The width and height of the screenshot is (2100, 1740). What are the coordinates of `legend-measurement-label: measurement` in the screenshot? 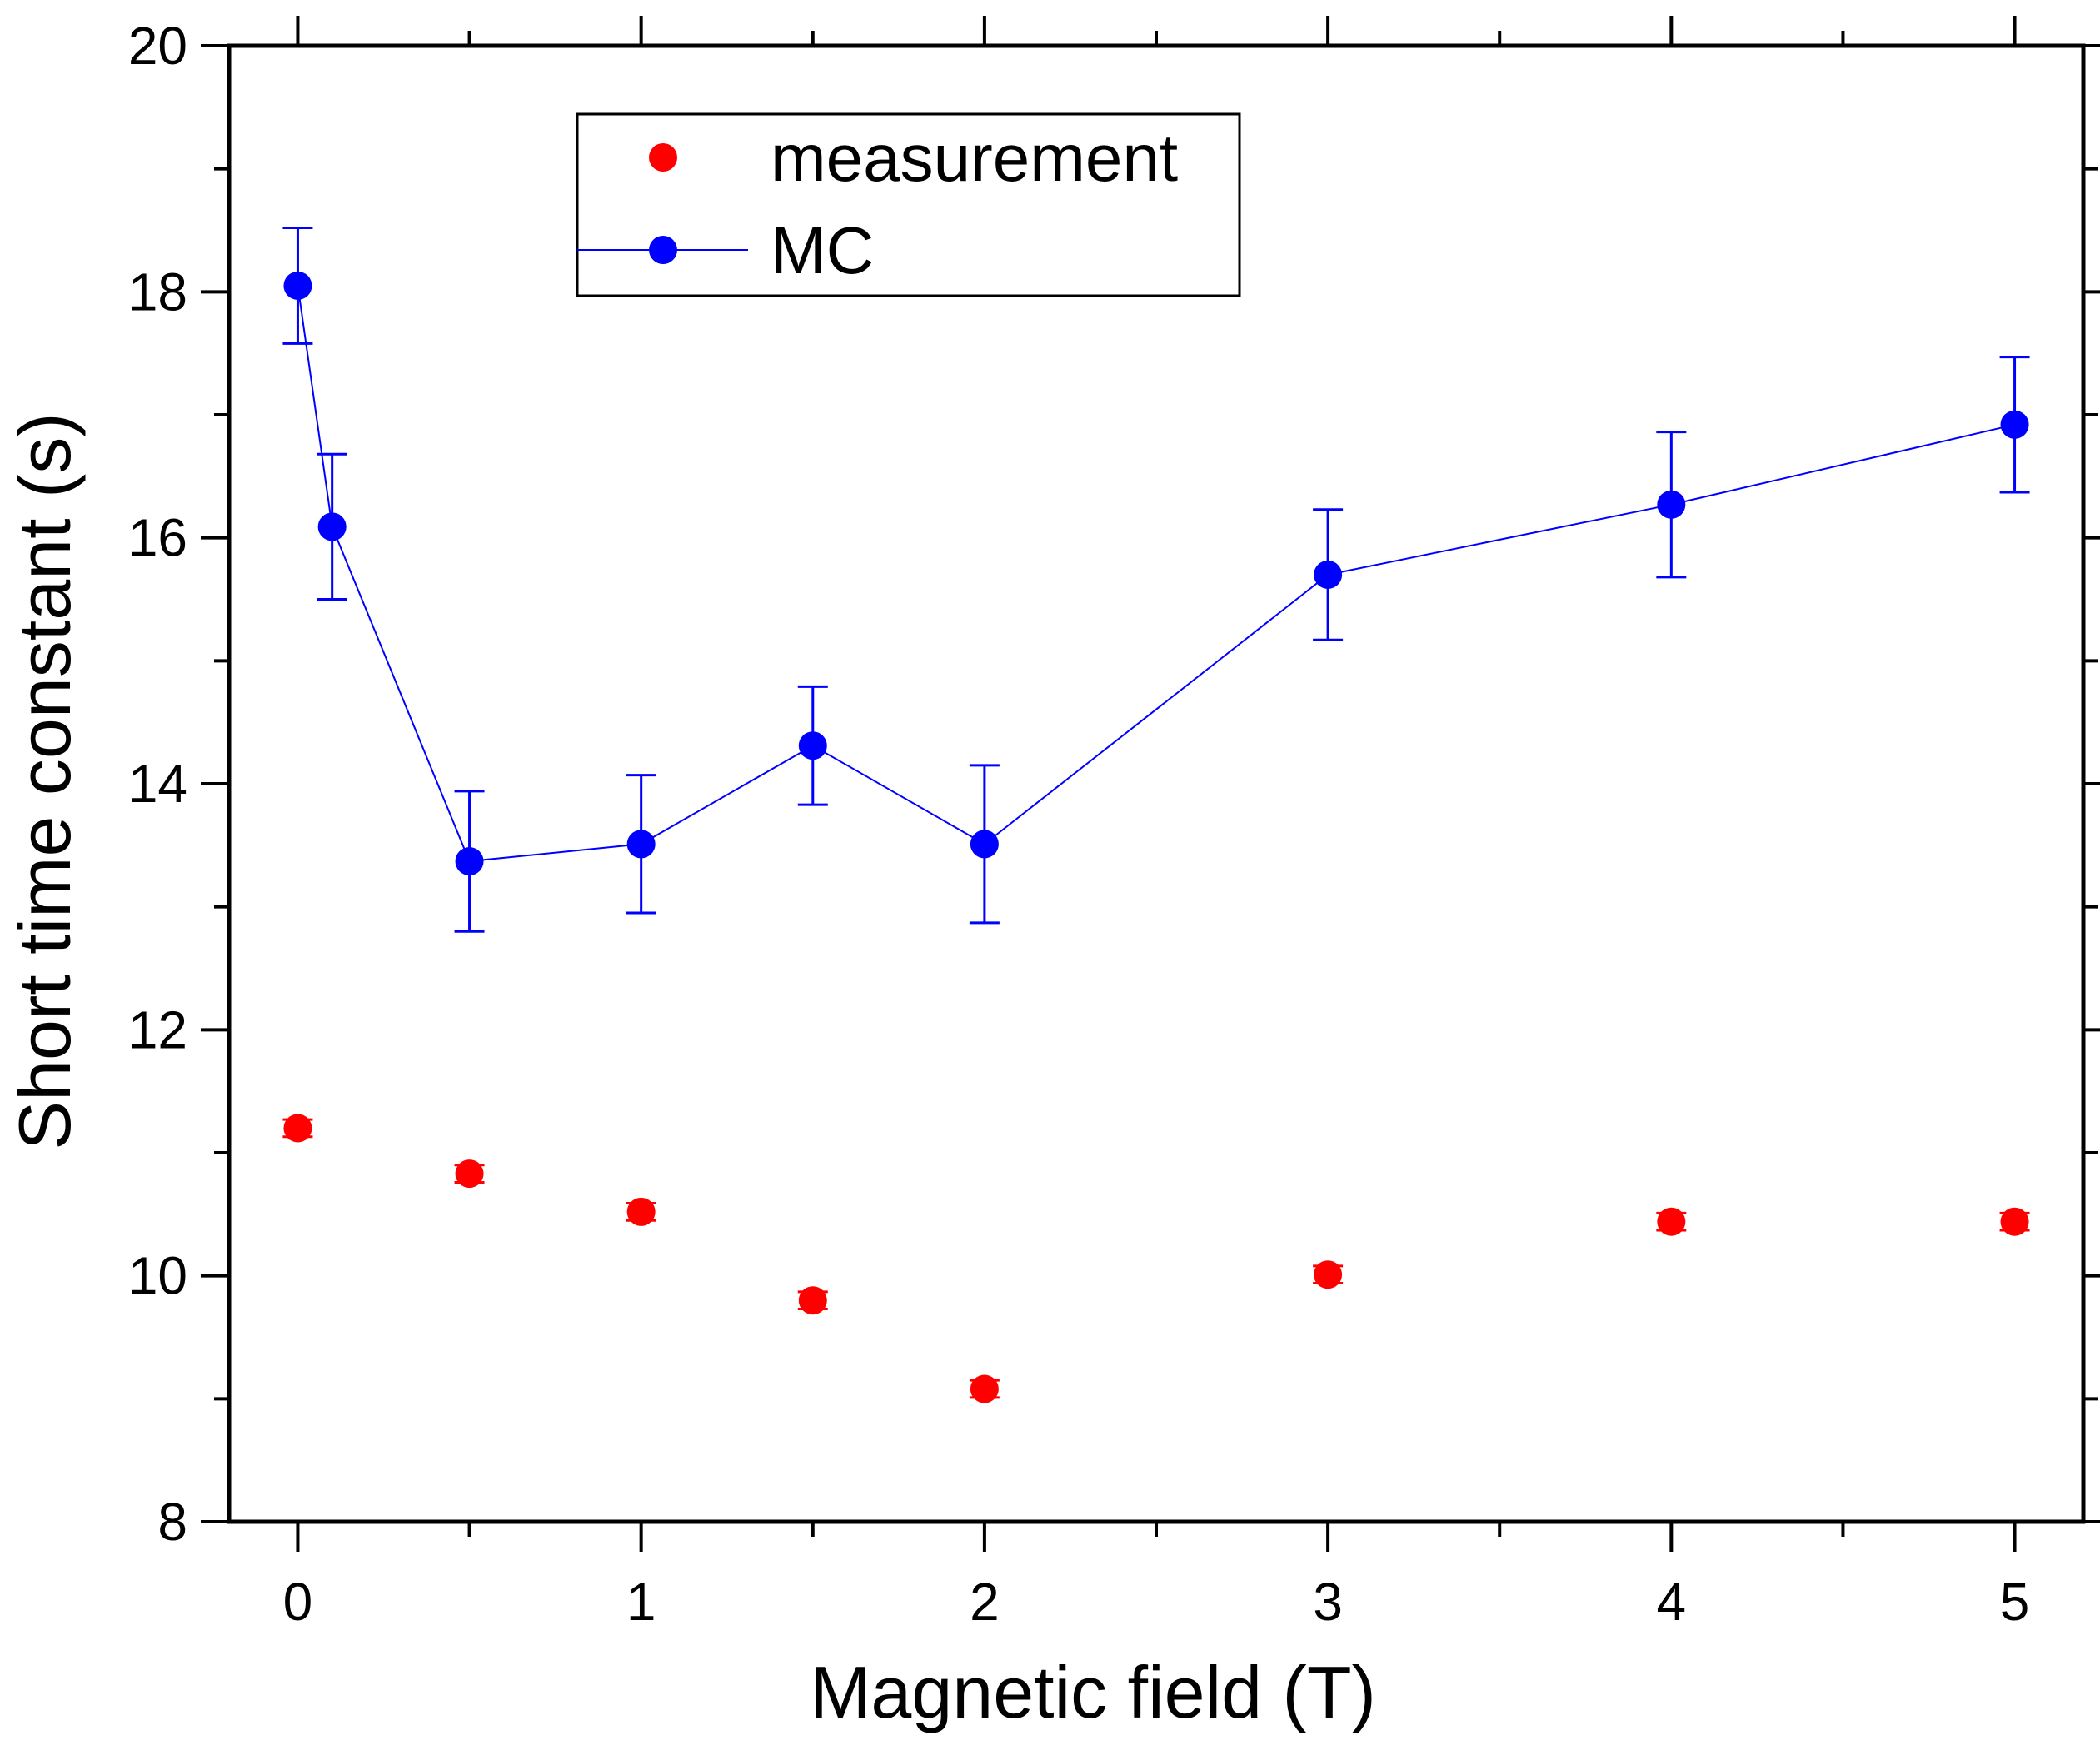 It's located at (974, 158).